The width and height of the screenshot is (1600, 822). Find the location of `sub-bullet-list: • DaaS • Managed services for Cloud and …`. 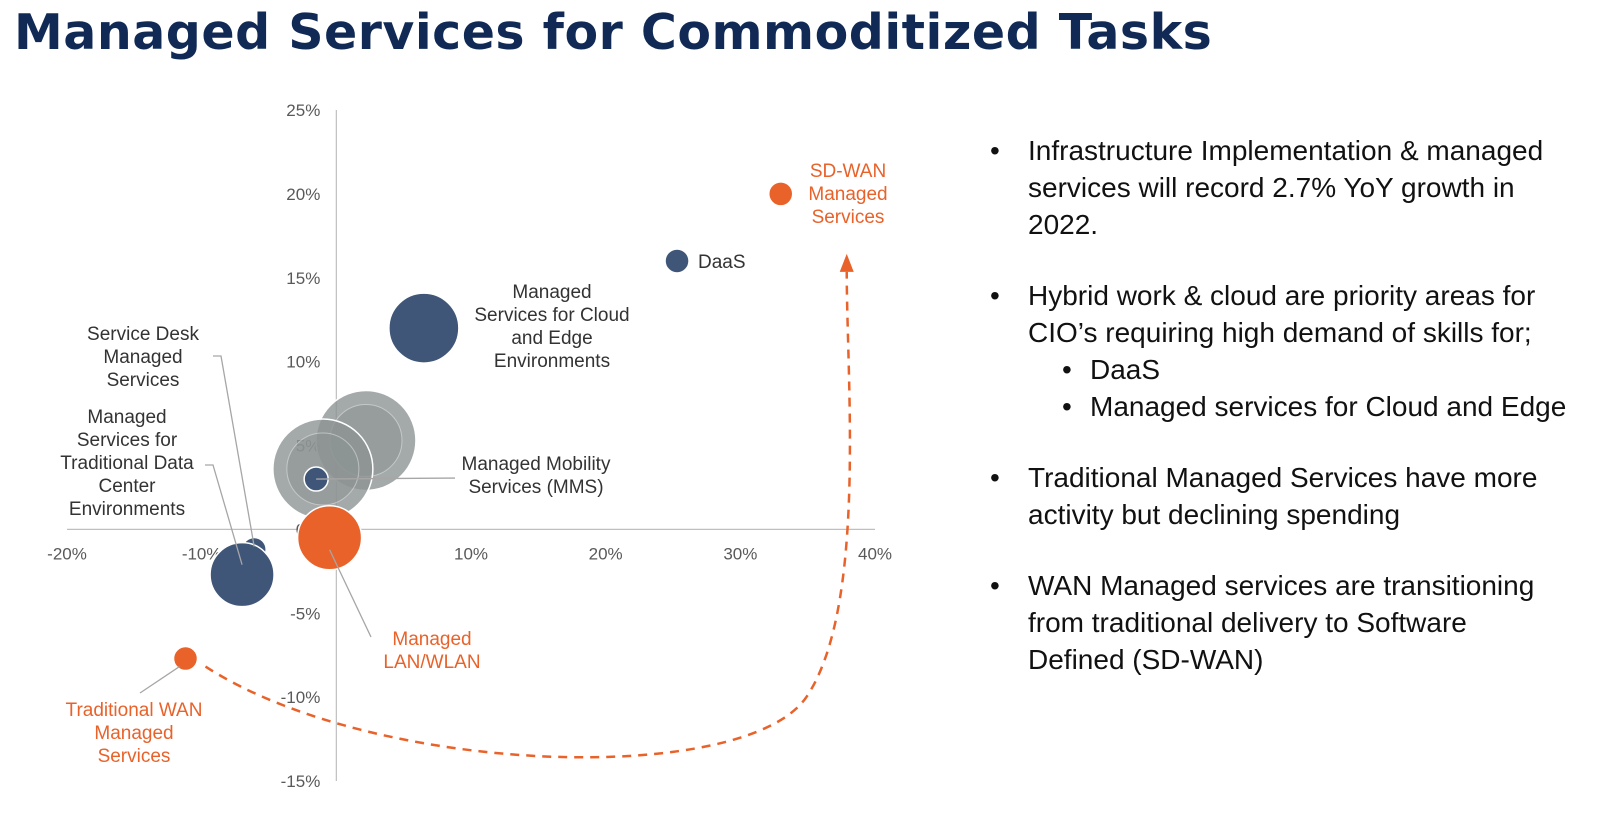

sub-bullet-list: • DaaS • Managed services for Cloud and … is located at coordinates (1299, 388).